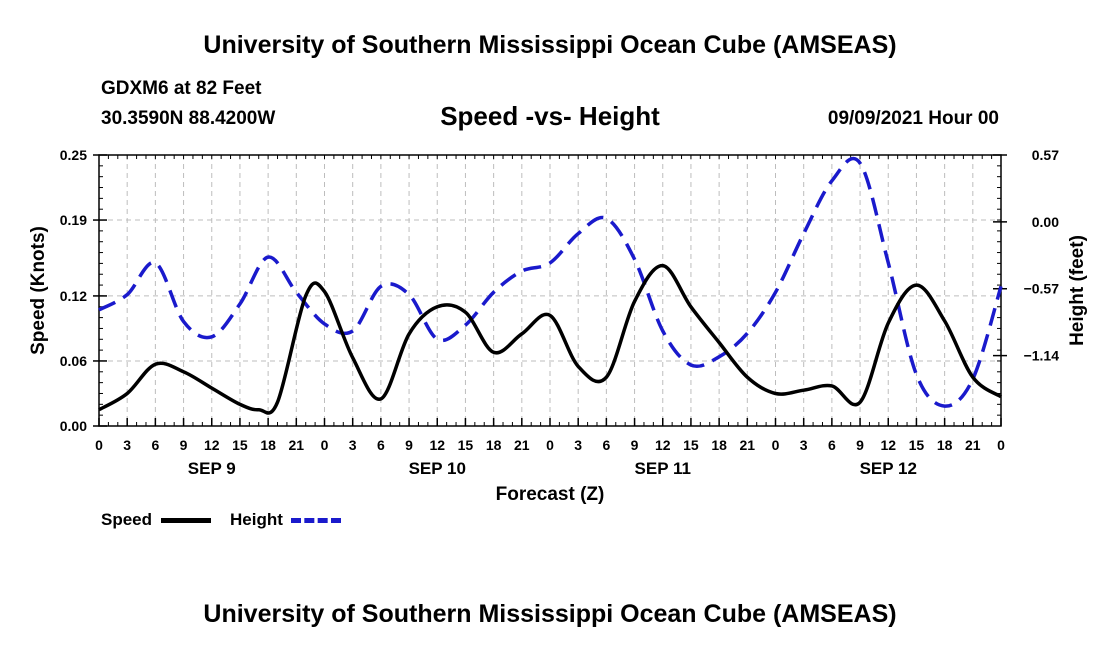 Image resolution: width=1100 pixels, height=650 pixels. Describe the element at coordinates (1045, 222) in the screenshot. I see `y2-tick-label: 0.00` at that location.